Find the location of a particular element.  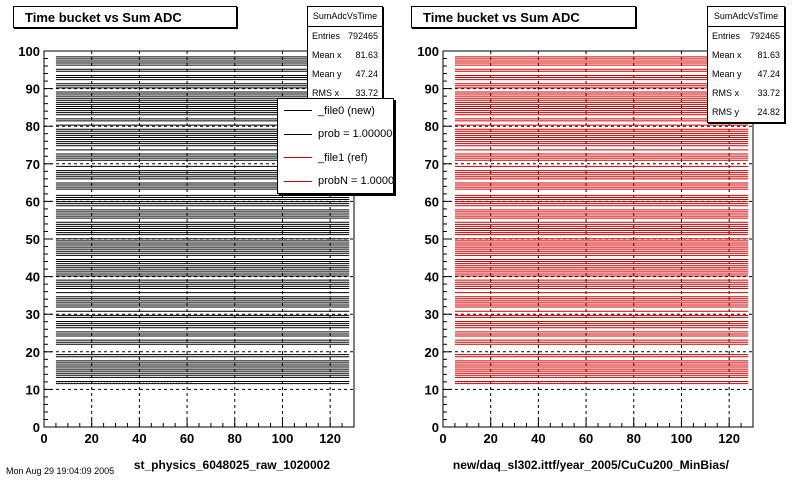

right-stats-row: Entries 792465 is located at coordinates (746, 36).